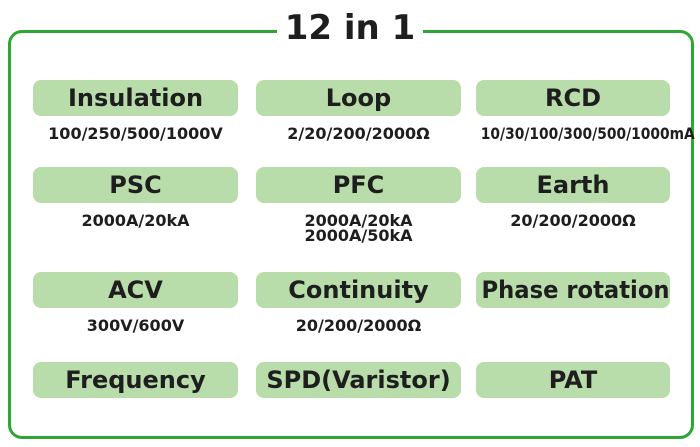 The height and width of the screenshot is (447, 700). Describe the element at coordinates (579, 133) in the screenshot. I see `feature-spec-line: 10/30/100/300/500/1000mA` at that location.